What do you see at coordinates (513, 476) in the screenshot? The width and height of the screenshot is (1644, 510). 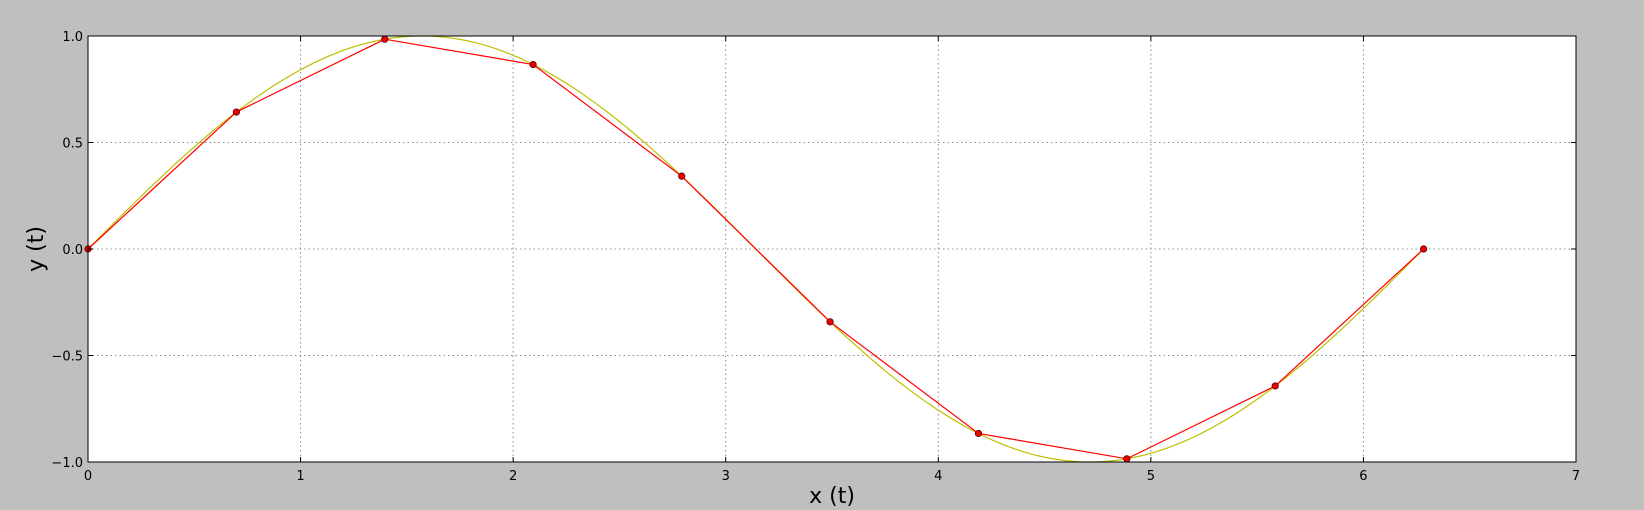 I see `x-tick-label: 2` at bounding box center [513, 476].